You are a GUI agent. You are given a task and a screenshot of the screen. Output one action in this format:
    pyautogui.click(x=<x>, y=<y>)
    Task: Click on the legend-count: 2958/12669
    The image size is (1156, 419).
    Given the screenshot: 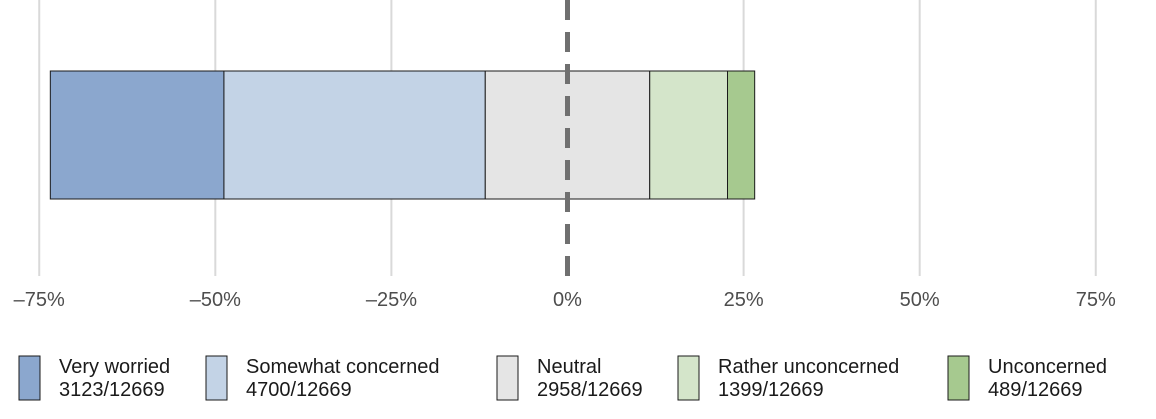 What is the action you would take?
    pyautogui.click(x=590, y=390)
    